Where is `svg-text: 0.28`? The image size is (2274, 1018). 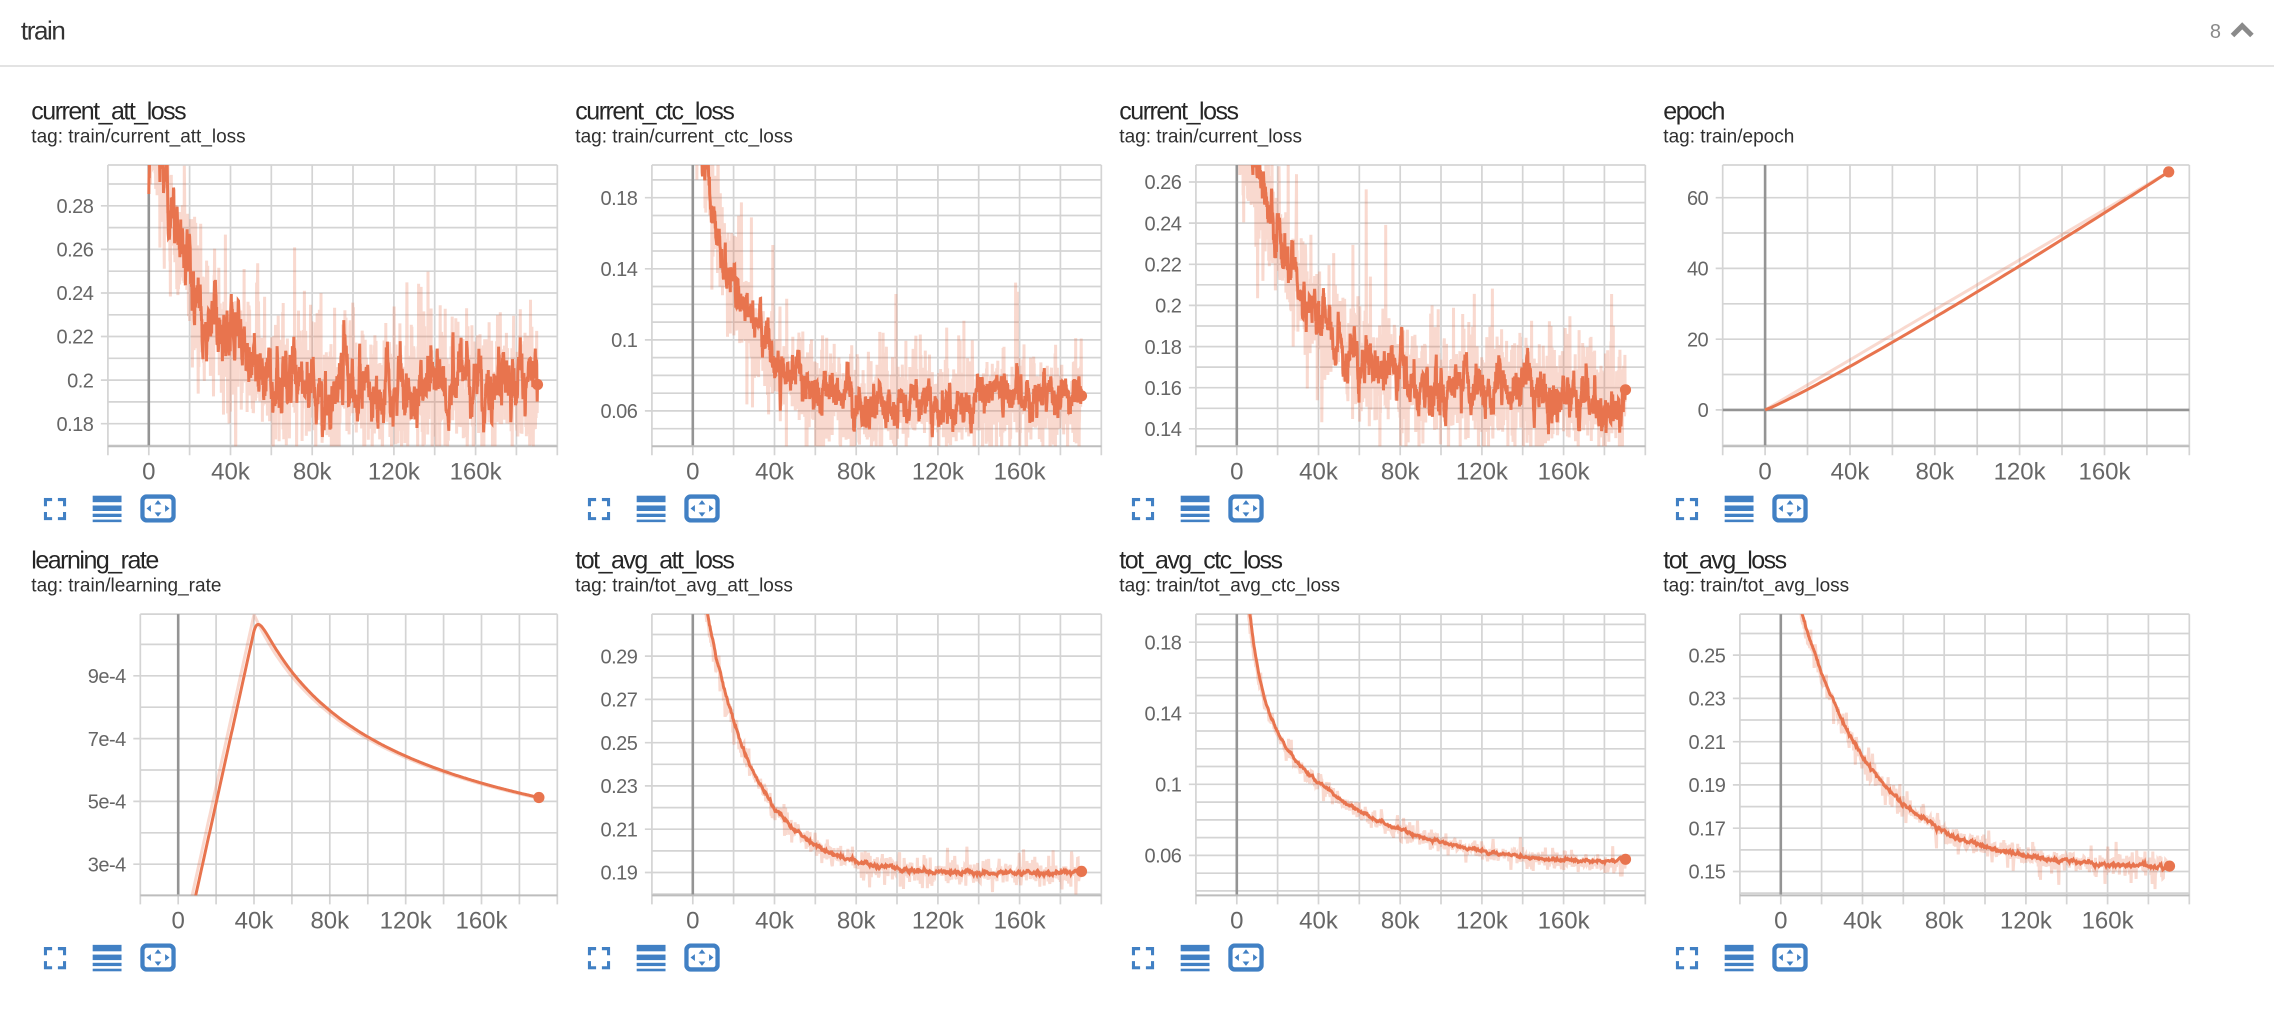
svg-text: 0.28 is located at coordinates (74, 207).